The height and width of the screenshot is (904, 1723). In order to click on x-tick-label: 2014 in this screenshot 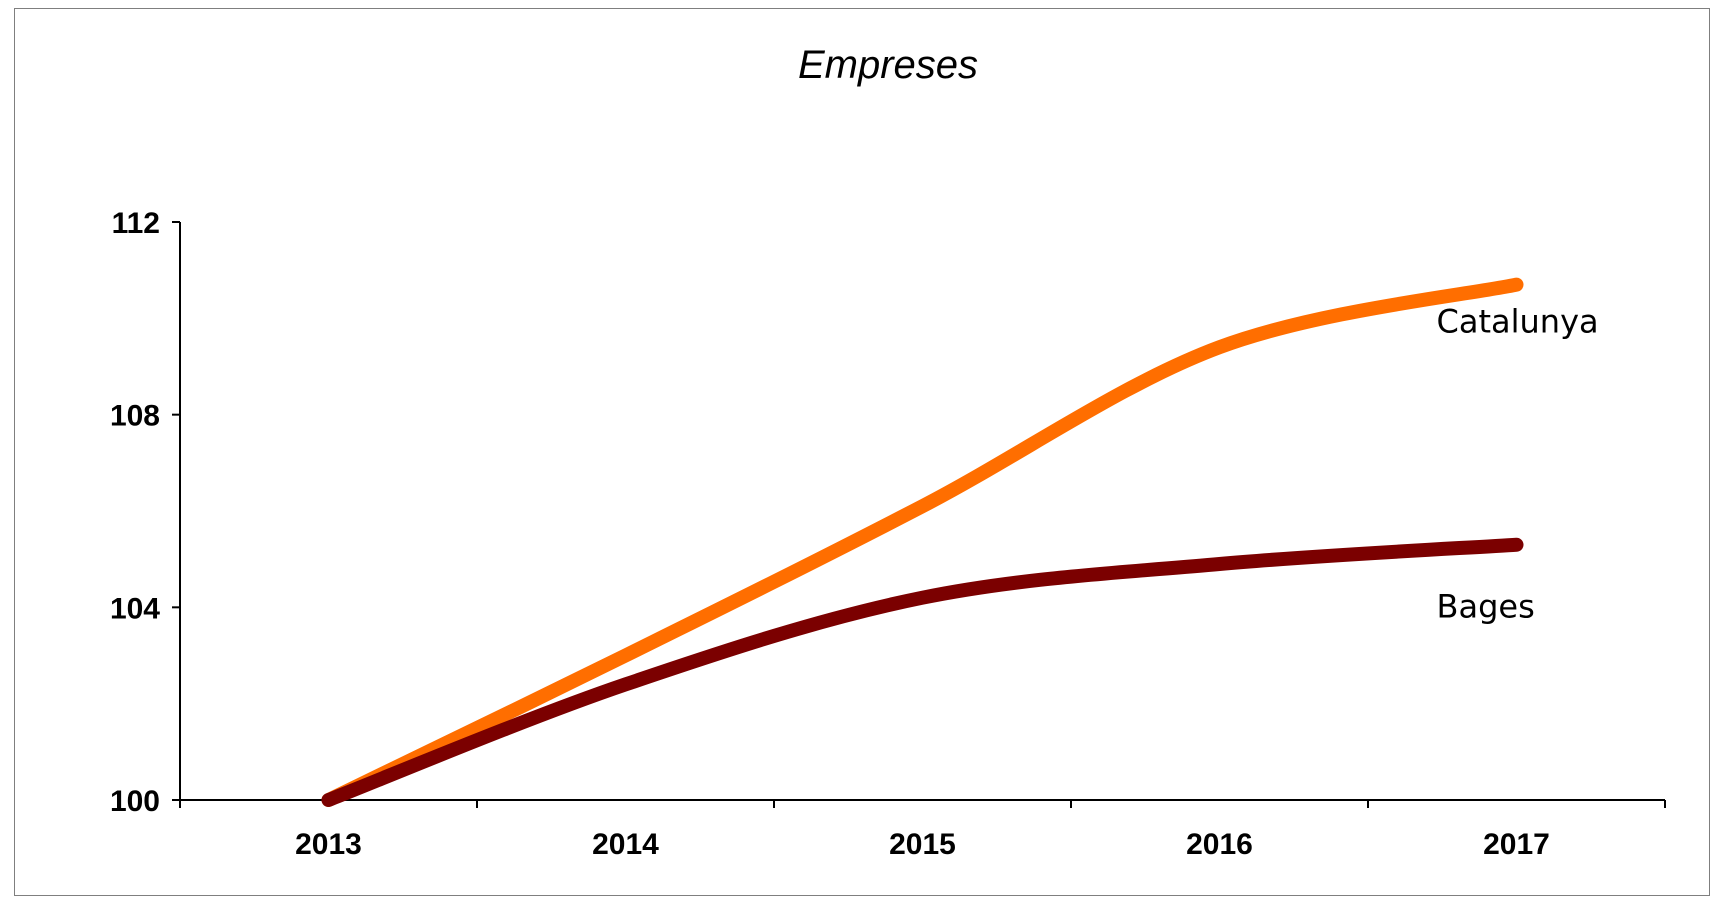, I will do `click(625, 844)`.